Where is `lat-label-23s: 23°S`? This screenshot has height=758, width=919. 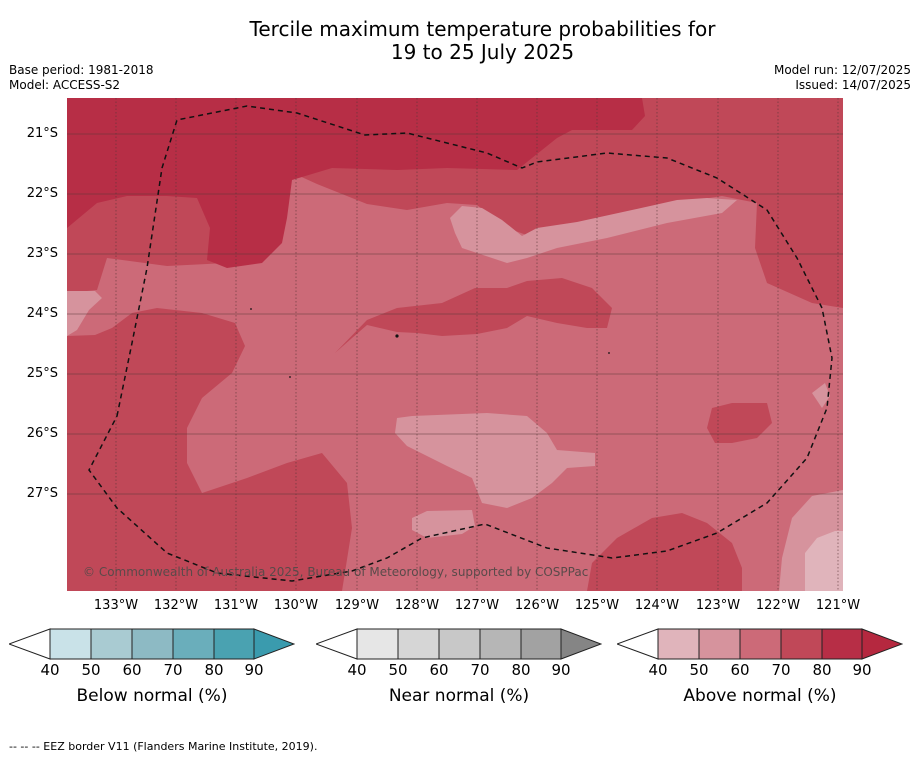
lat-label-23s: 23°S is located at coordinates (42, 253).